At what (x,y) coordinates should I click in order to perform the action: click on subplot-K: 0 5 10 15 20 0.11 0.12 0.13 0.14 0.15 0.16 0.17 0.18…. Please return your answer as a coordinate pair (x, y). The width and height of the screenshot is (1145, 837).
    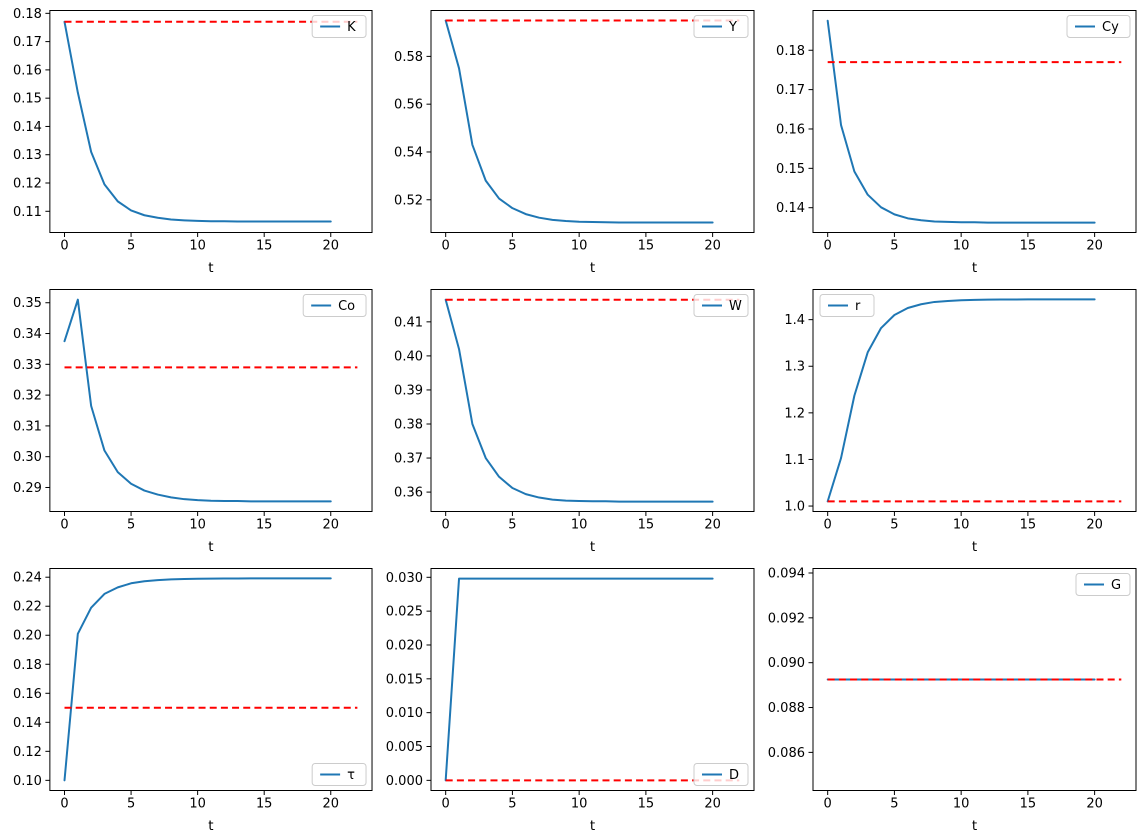
    Looking at the image, I should click on (190, 139).